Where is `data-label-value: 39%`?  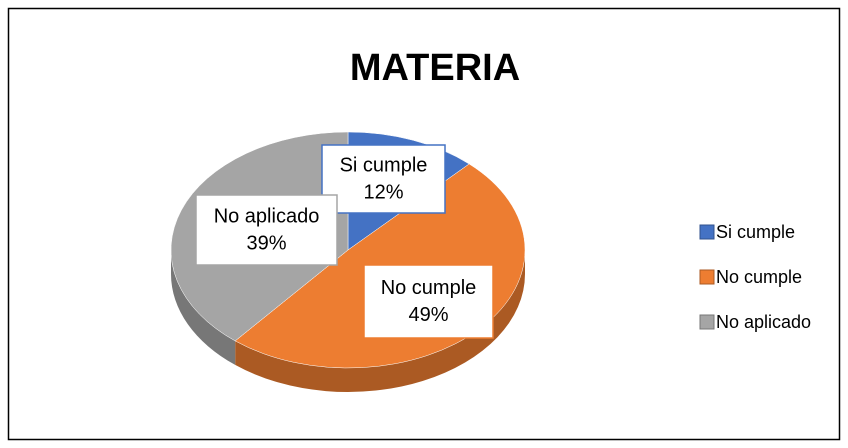
data-label-value: 39% is located at coordinates (266, 243).